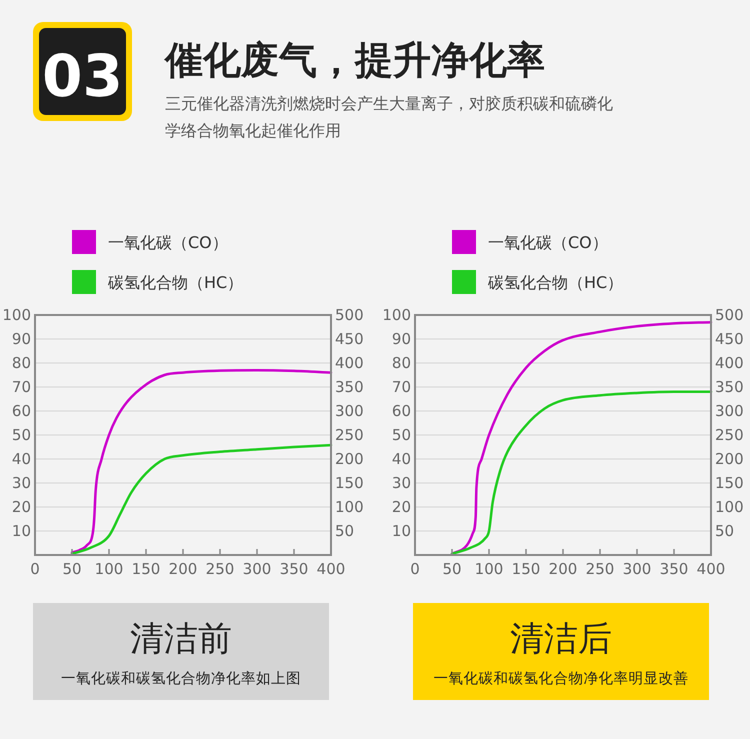 This screenshot has width=750, height=739. Describe the element at coordinates (181, 639) in the screenshot. I see `text: 清洁前` at that location.